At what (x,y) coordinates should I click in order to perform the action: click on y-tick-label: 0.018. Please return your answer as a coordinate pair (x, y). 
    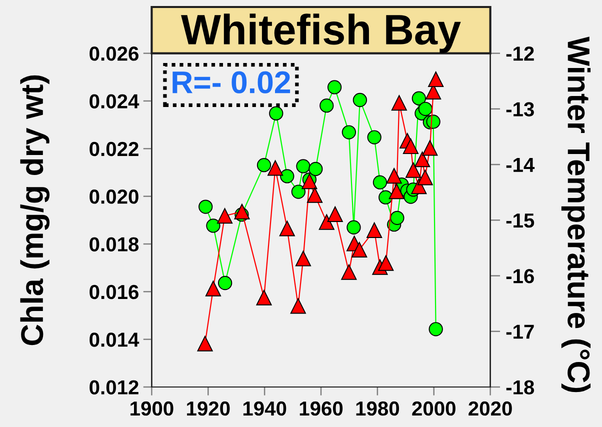
    Looking at the image, I should click on (114, 244).